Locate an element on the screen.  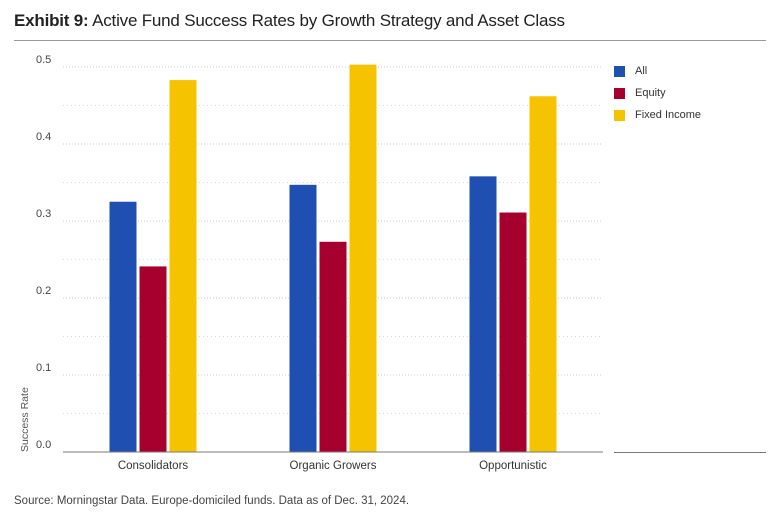
legend-item: All is located at coordinates (657, 71).